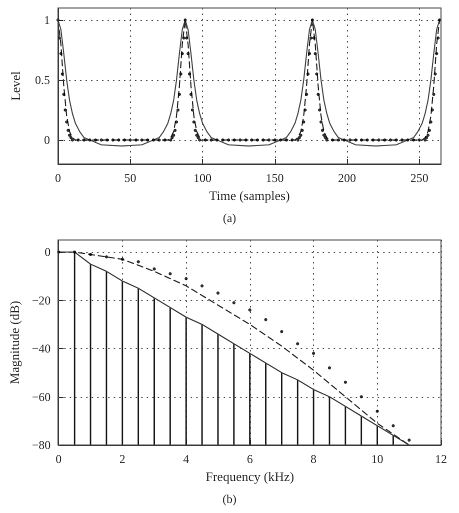 This screenshot has height=513, width=459. Describe the element at coordinates (249, 459) in the screenshot. I see `x-tick-label: 6` at that location.